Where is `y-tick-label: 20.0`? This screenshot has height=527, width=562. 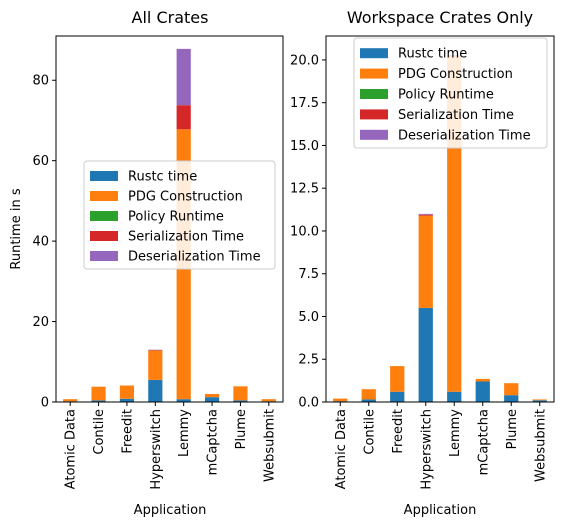
y-tick-label: 20.0 is located at coordinates (304, 60).